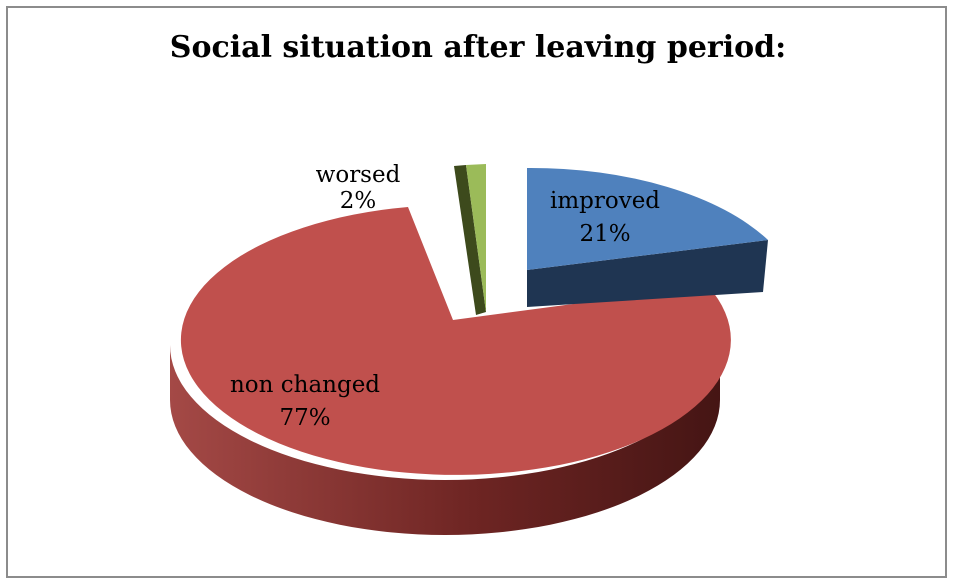 The width and height of the screenshot is (956, 581). What do you see at coordinates (647, 218) in the screenshot?
I see `slice-improved-top` at bounding box center [647, 218].